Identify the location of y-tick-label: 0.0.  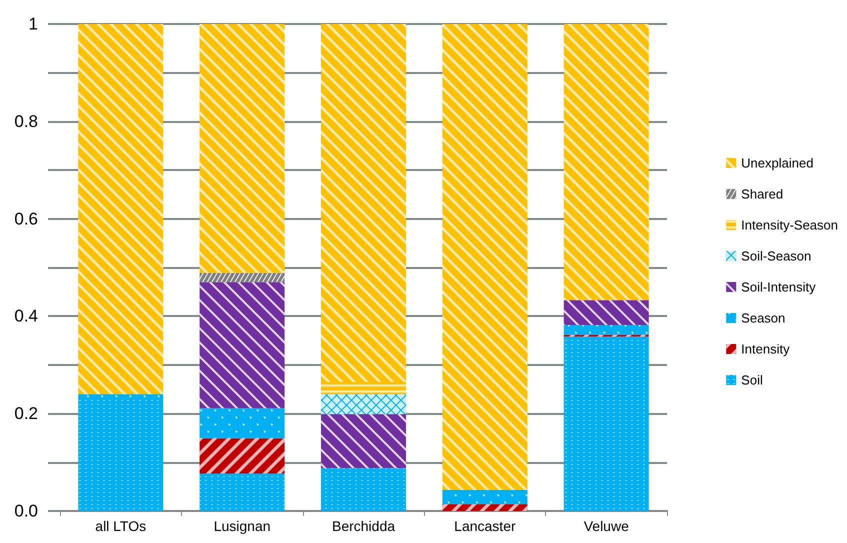
(26, 511).